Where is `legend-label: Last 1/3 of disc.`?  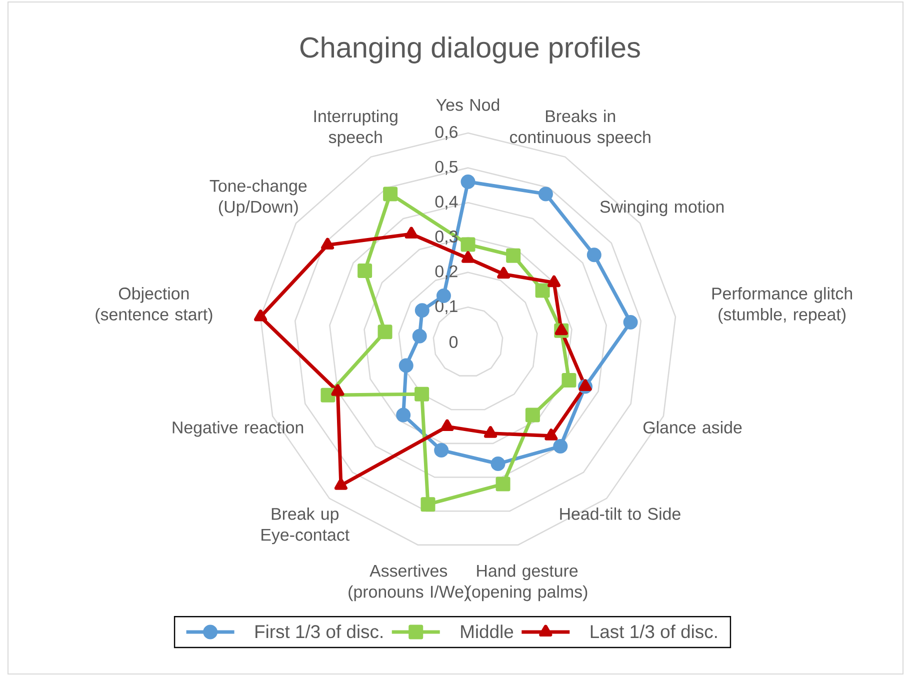
legend-label: Last 1/3 of disc. is located at coordinates (653, 631).